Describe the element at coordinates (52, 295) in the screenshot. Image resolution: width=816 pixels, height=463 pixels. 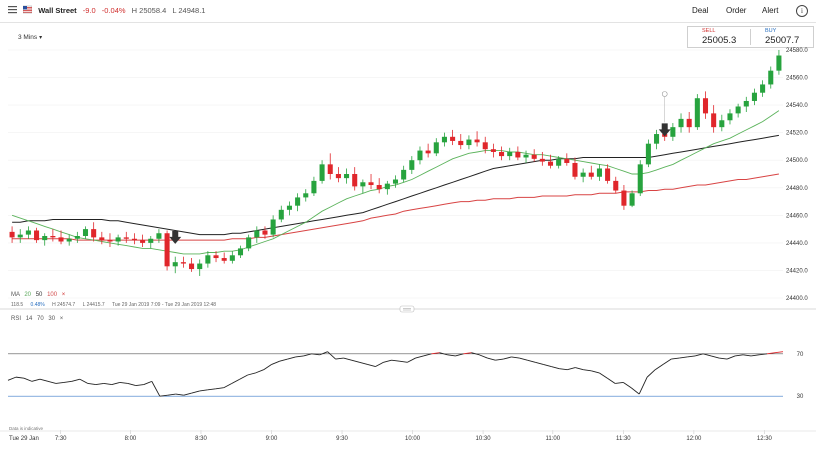
I see `ma100-label: 100` at that location.